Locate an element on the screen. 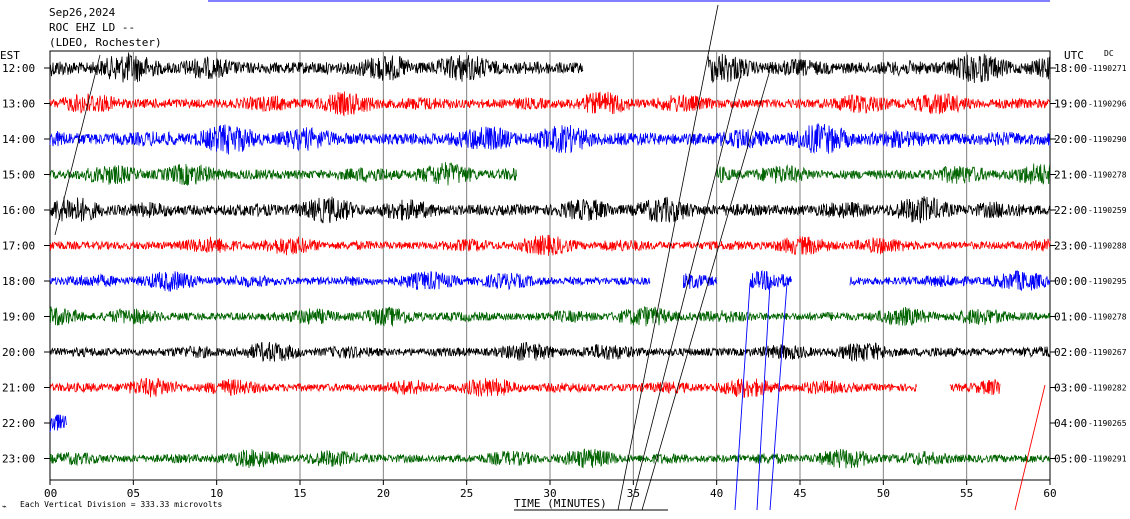  row-label-right: 21:00 is located at coordinates (1070, 175).